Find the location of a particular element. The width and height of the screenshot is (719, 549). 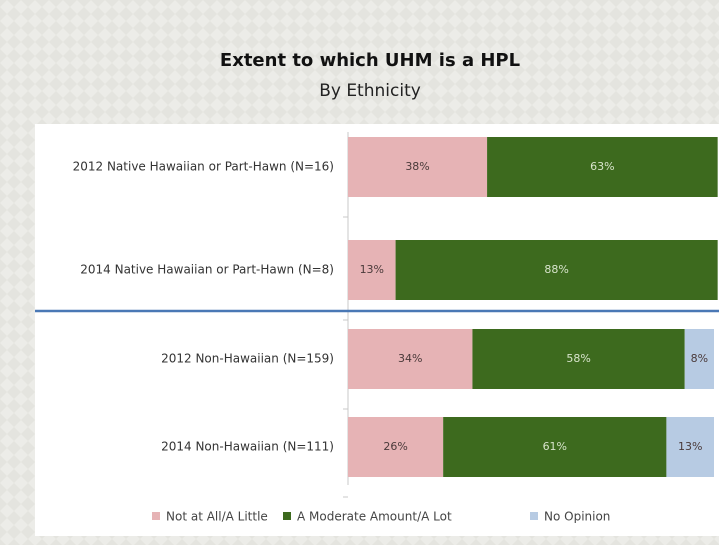

data-label: 88% is located at coordinates (556, 269).